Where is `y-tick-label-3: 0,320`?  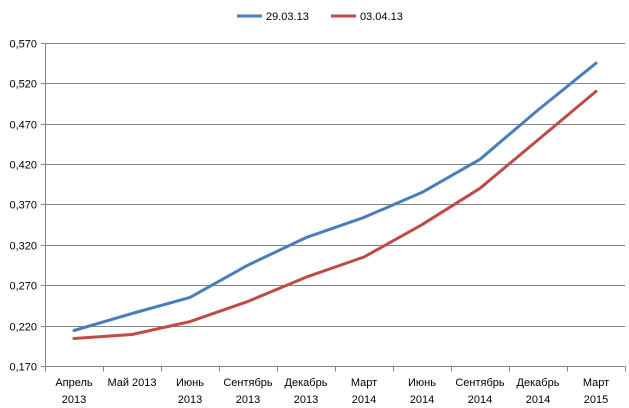 y-tick-label-3: 0,320 is located at coordinates (23, 247).